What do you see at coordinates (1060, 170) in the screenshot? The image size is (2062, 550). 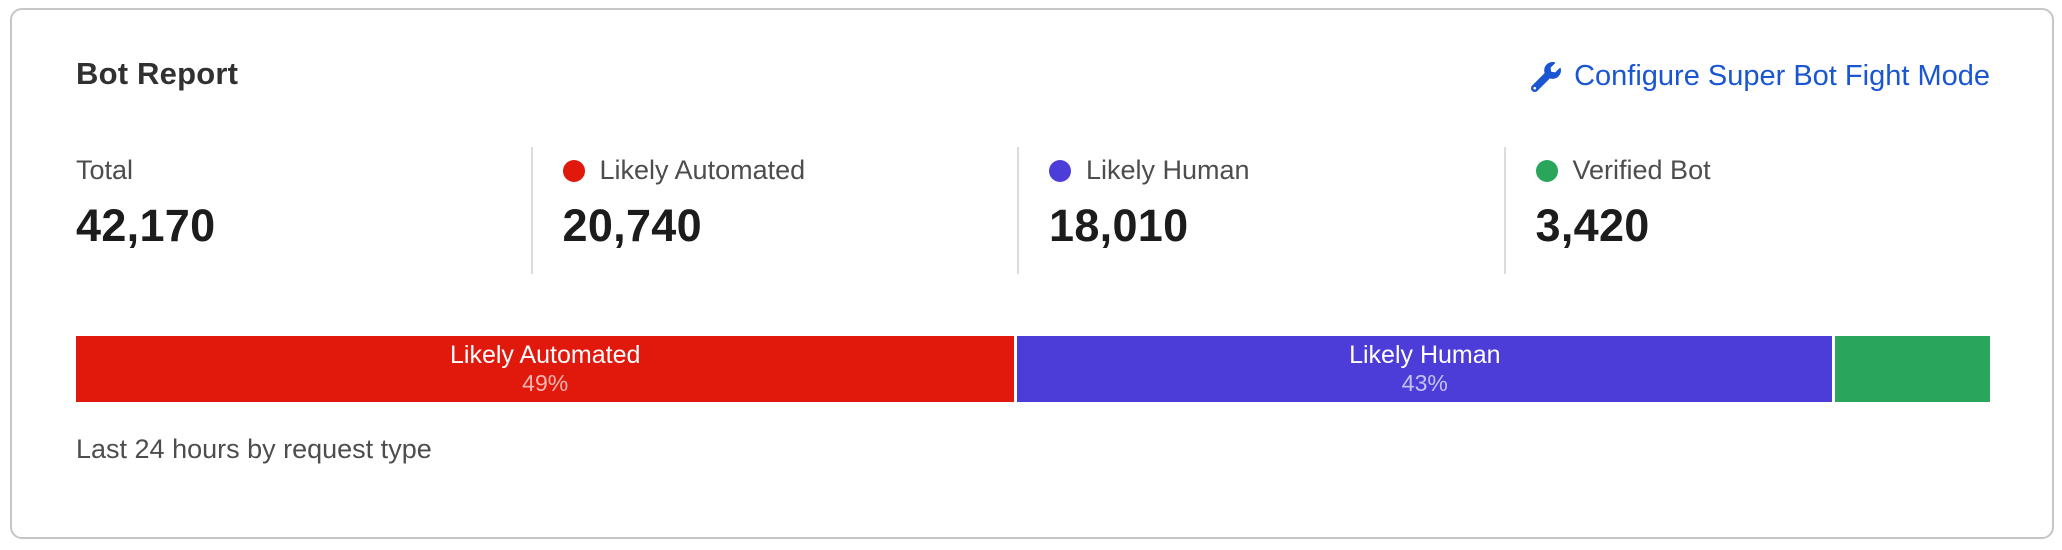 I see `likely-human-dot` at bounding box center [1060, 170].